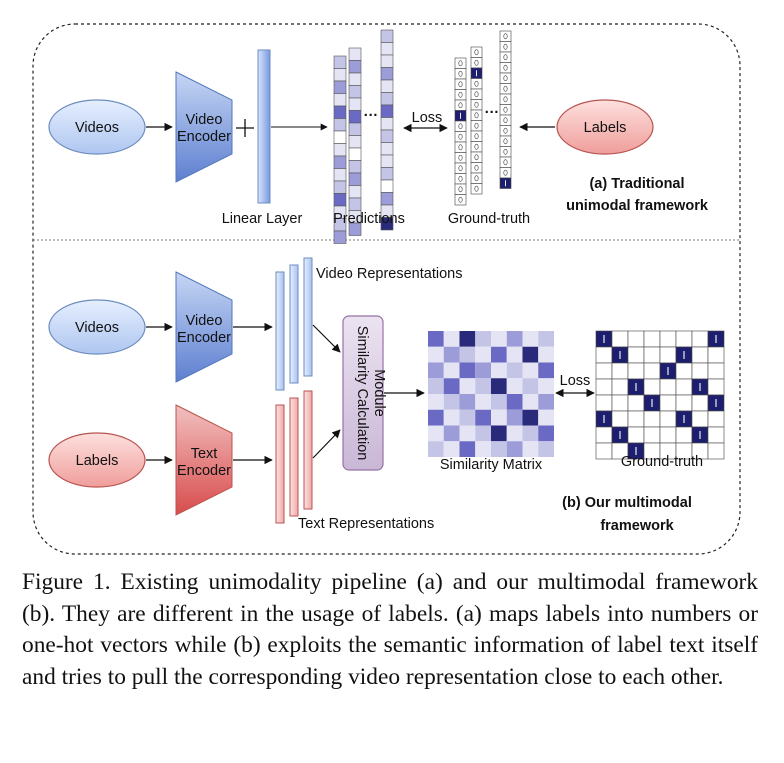 The height and width of the screenshot is (763, 784). What do you see at coordinates (204, 120) in the screenshot?
I see `video-encoder-label-a-line1: Video` at bounding box center [204, 120].